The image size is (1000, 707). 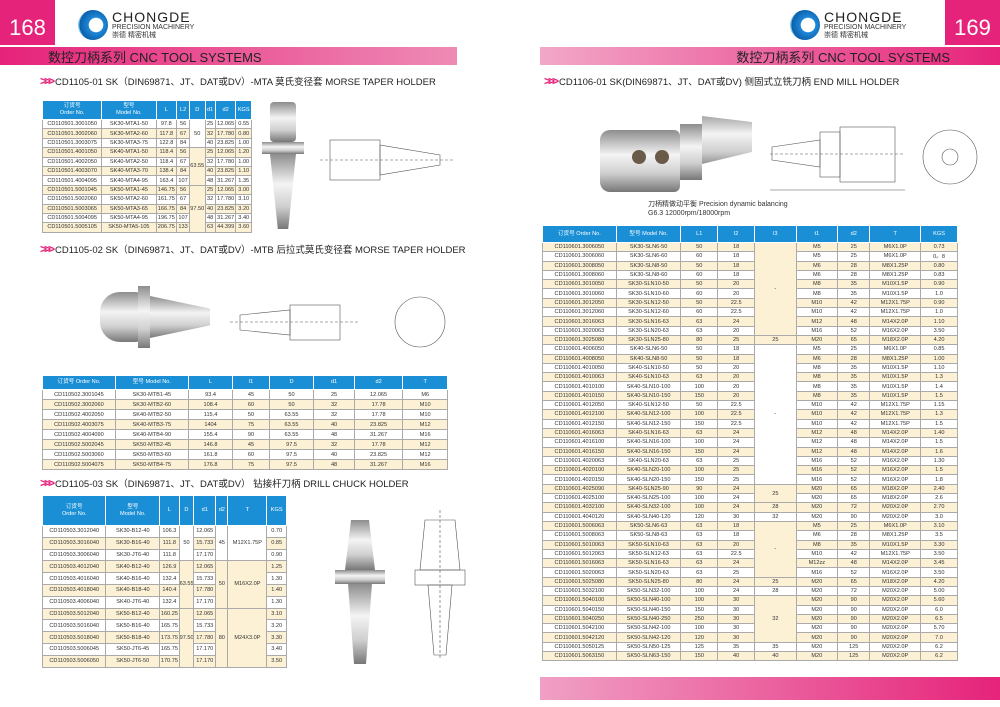 I want to click on table-cell: CD110503.5006050, so click(x=74, y=661).